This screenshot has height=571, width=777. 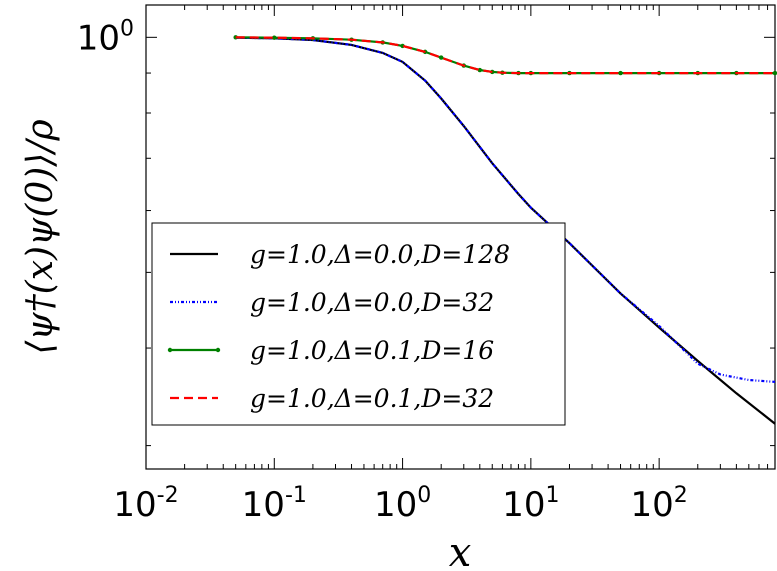 I want to click on x-tick-label: 10⁰, so click(x=402, y=504).